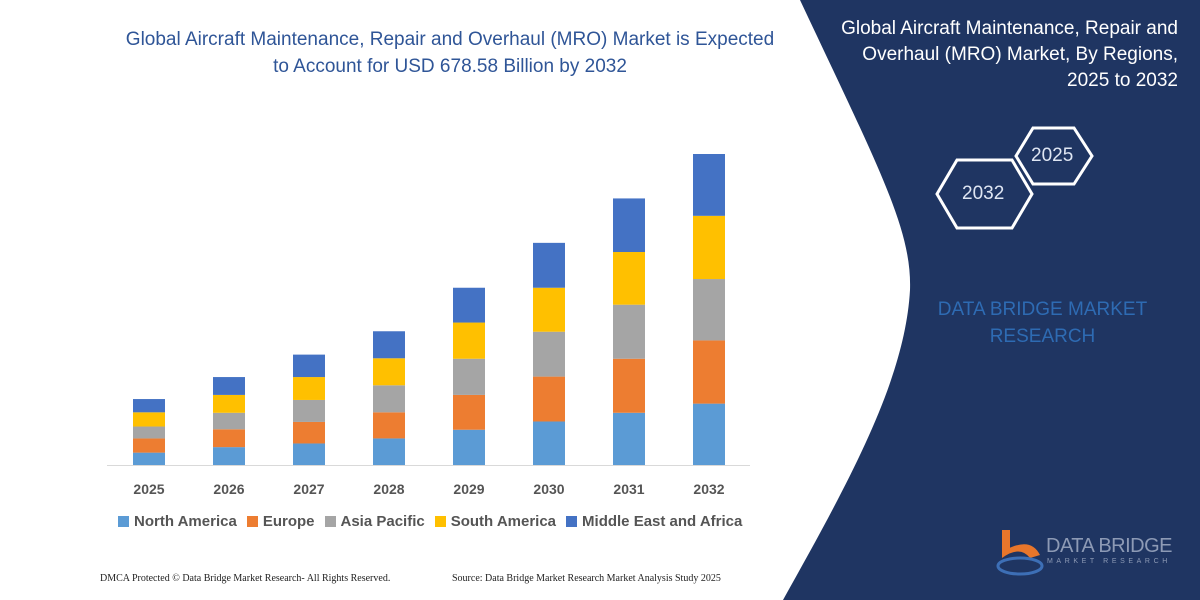 The width and height of the screenshot is (1200, 600). Describe the element at coordinates (229, 438) in the screenshot. I see `bar-segment-2026-europe` at that location.